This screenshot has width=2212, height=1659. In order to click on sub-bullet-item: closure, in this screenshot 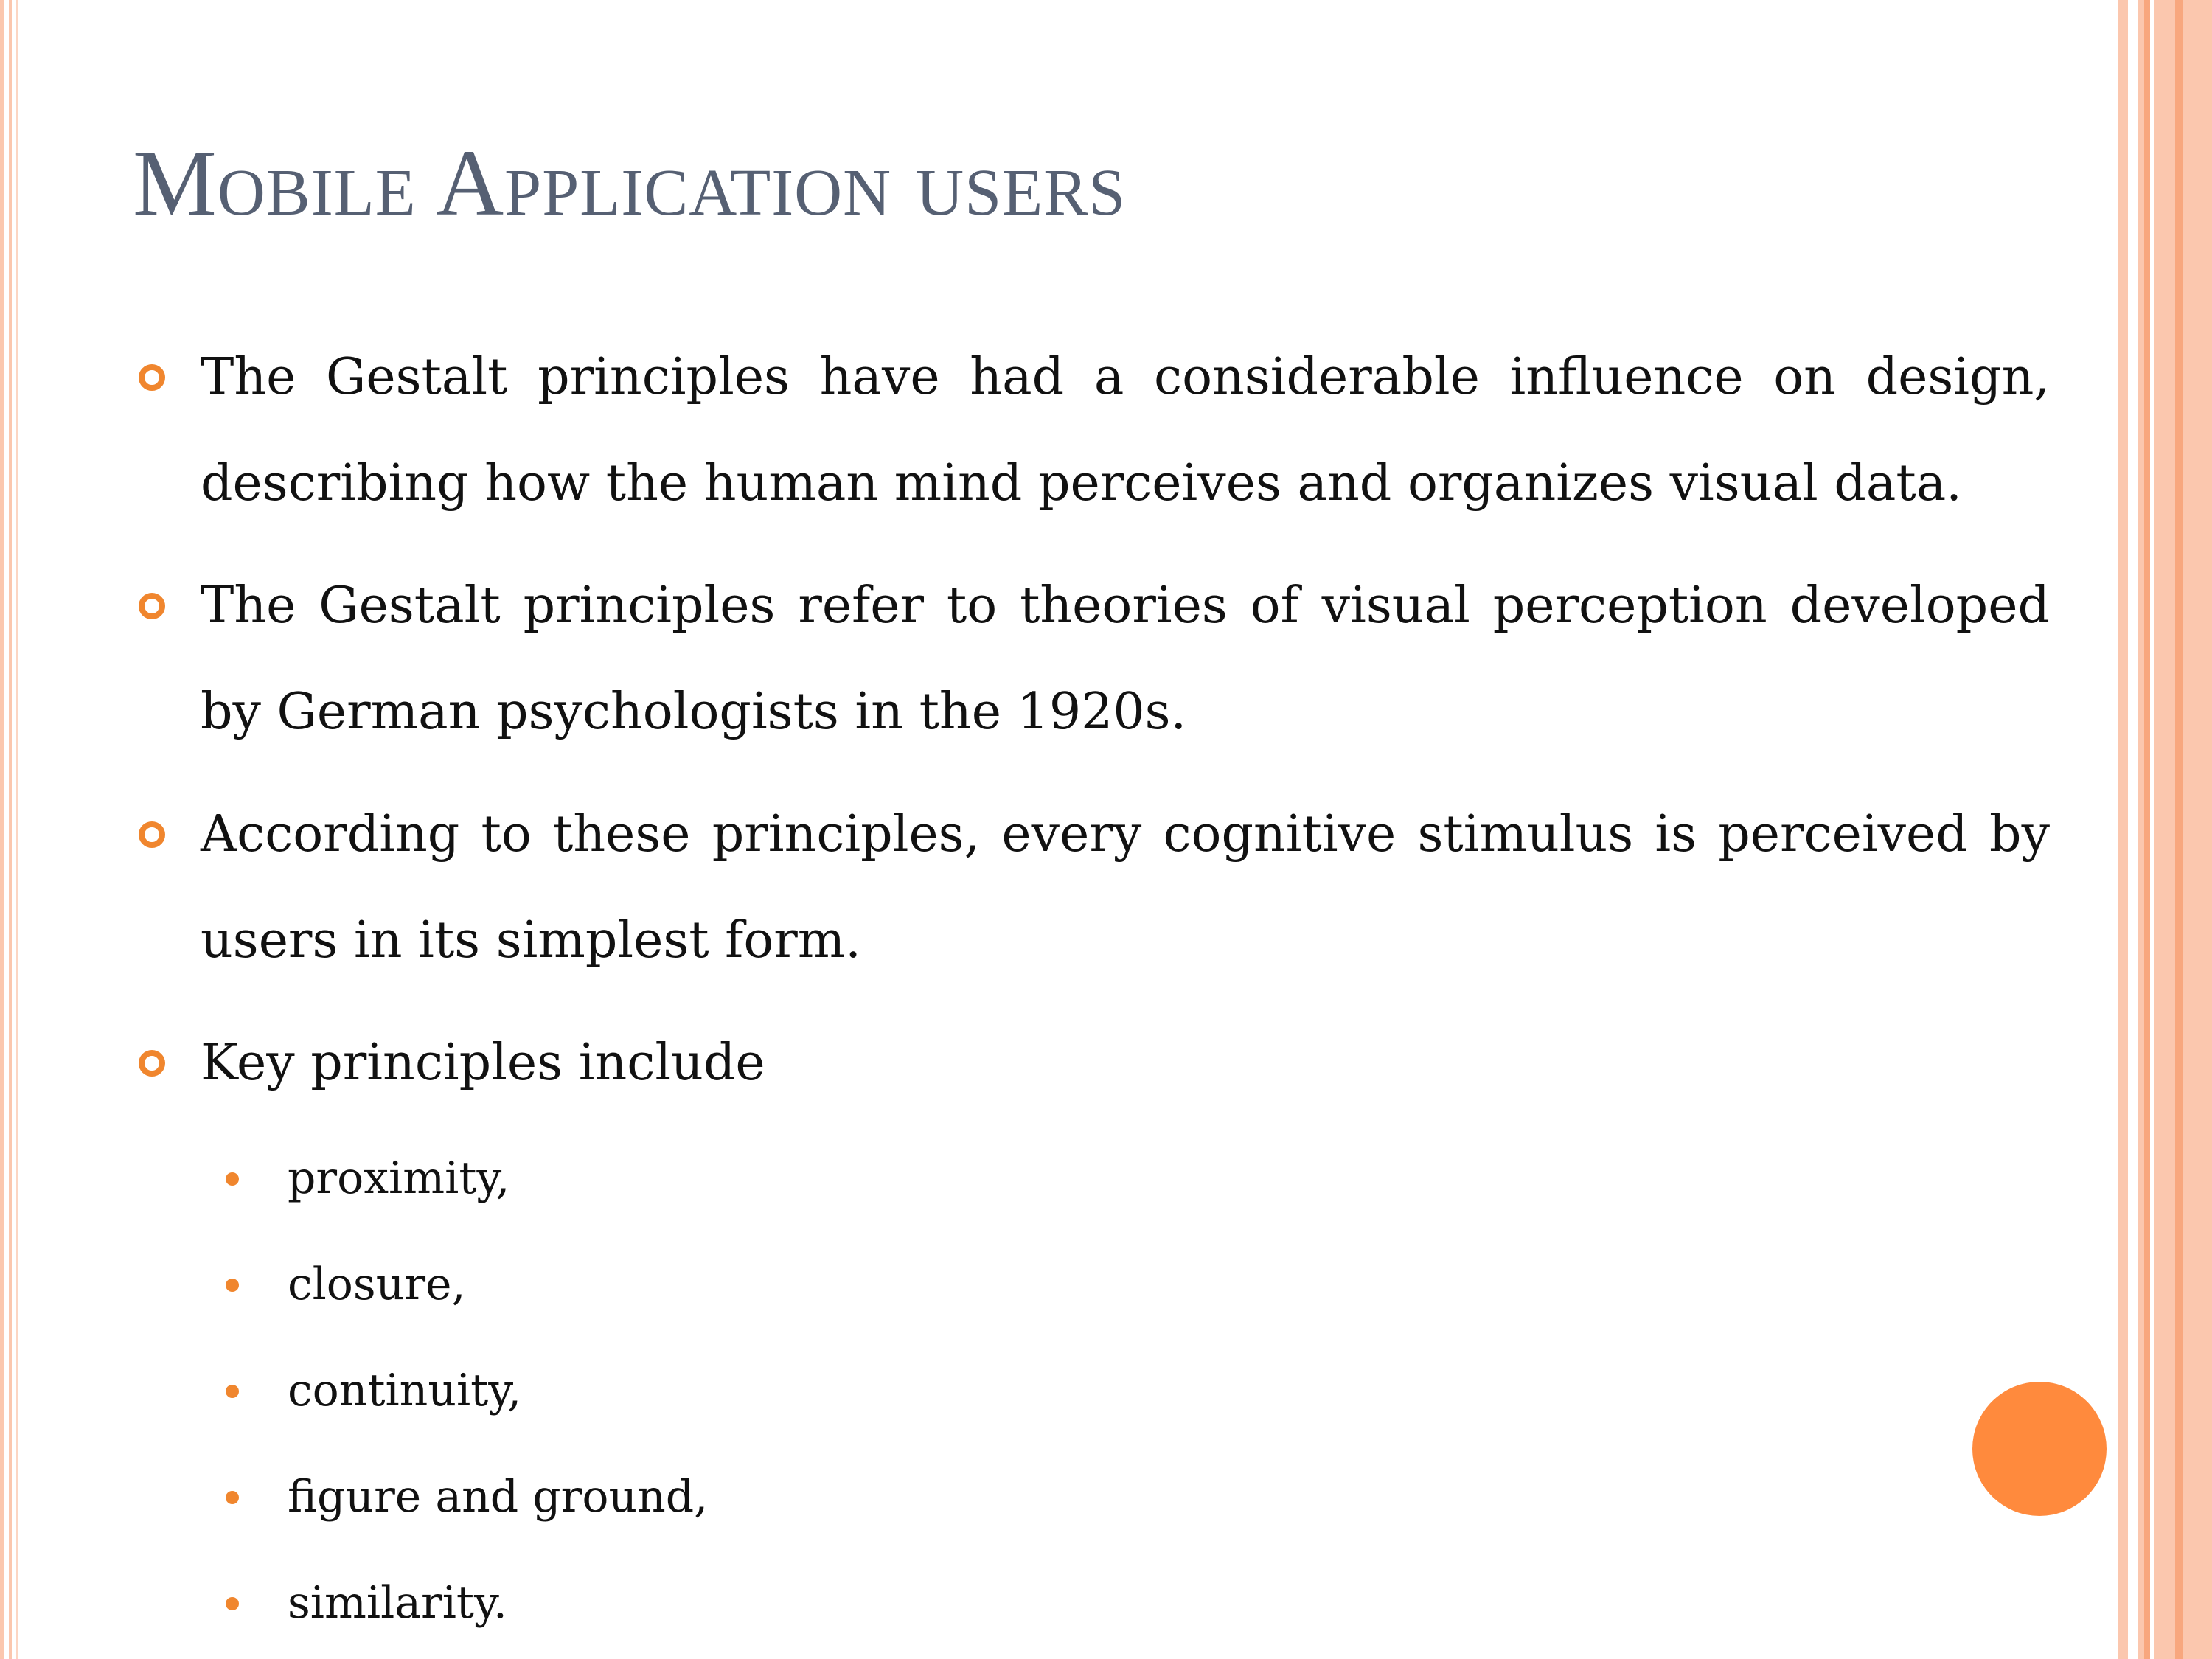, I will do `click(1091, 1284)`.